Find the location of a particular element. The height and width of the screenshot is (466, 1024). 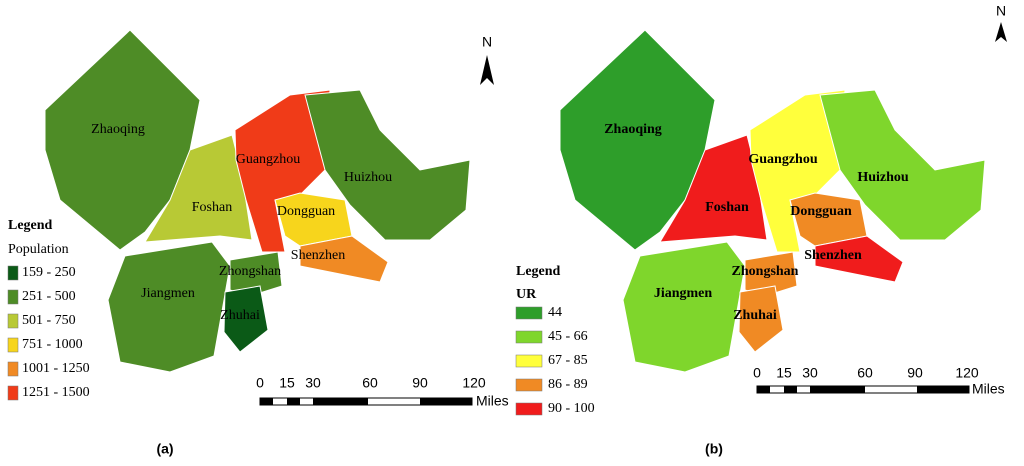

legend-label: 45 - 66 is located at coordinates (568, 336).